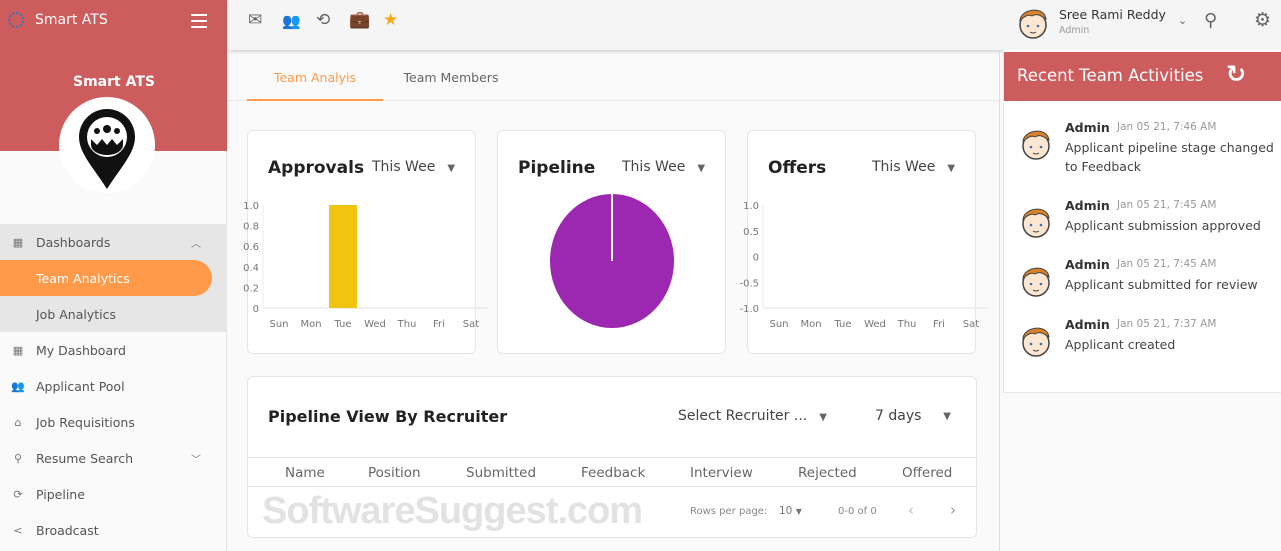 The image size is (1281, 551). I want to click on offers-chart: 1.0 0.5 0 -0.5 -1.0 Sun Mon Tue Wed Thu Fri Sat, so click(863, 265).